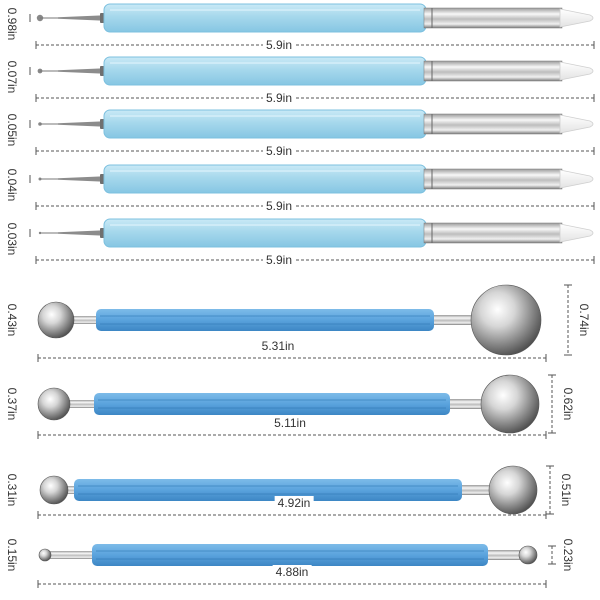  I want to click on stylus-small-ball-label: 0.31in, so click(12, 490).